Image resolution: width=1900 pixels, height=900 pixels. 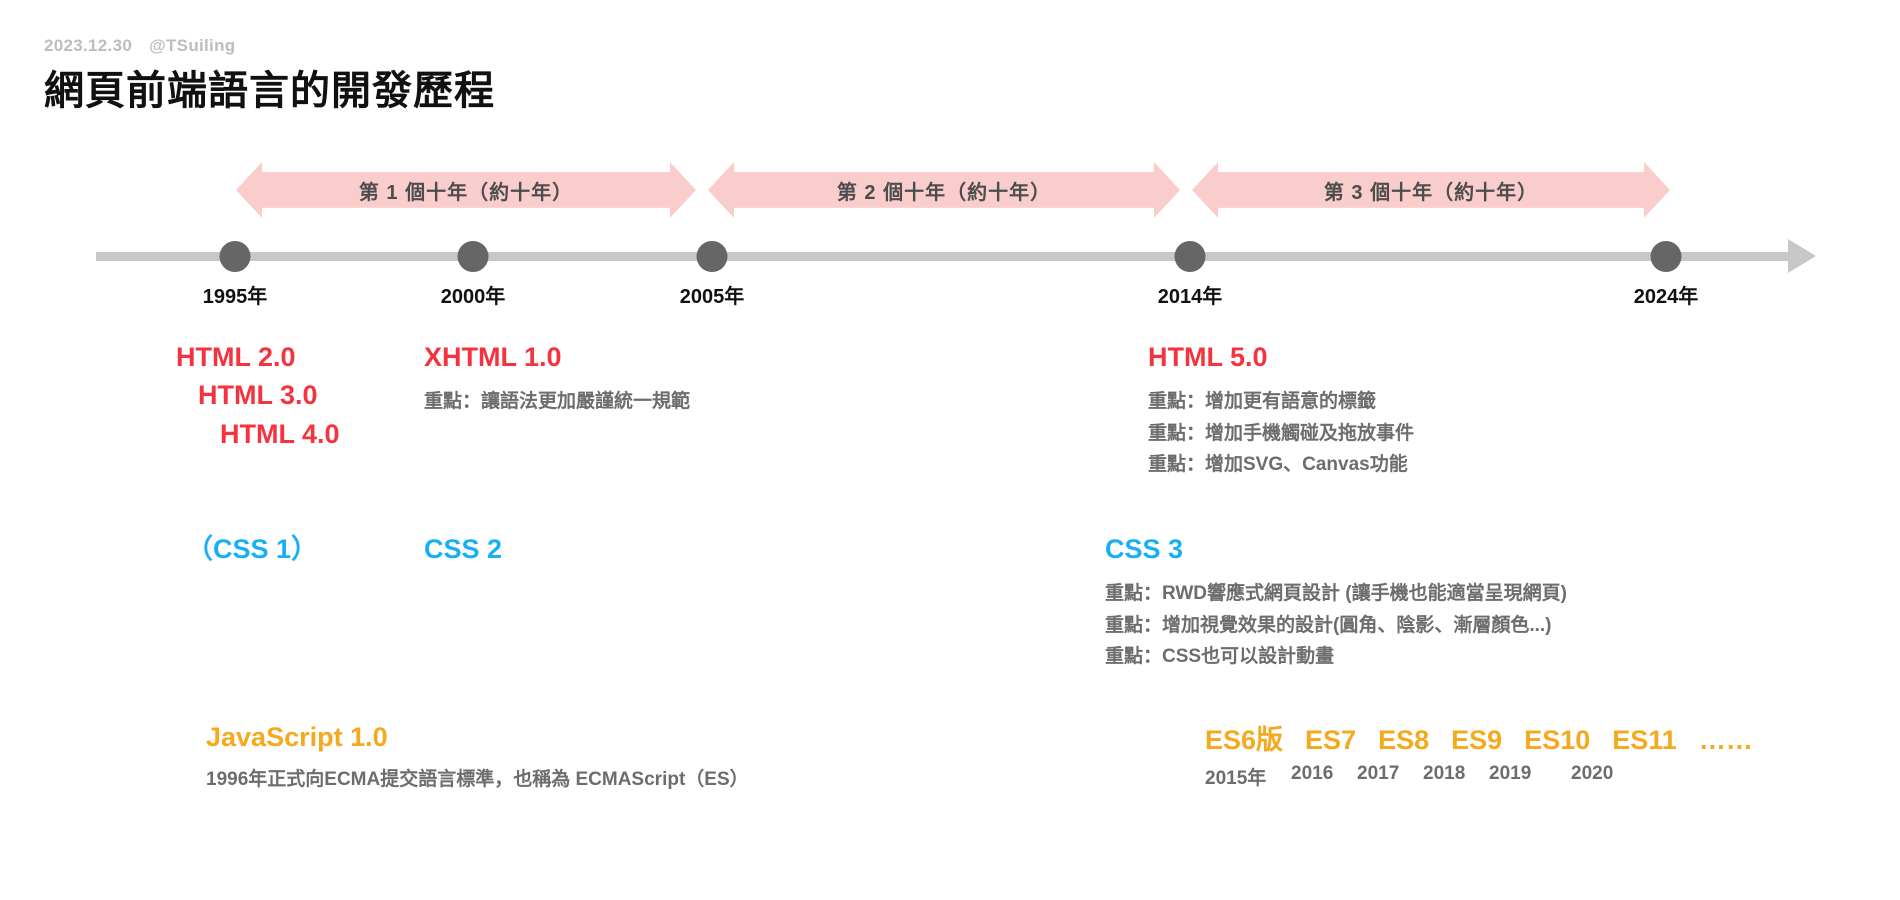 I want to click on timeline-arrowhead-icon, so click(x=1802, y=256).